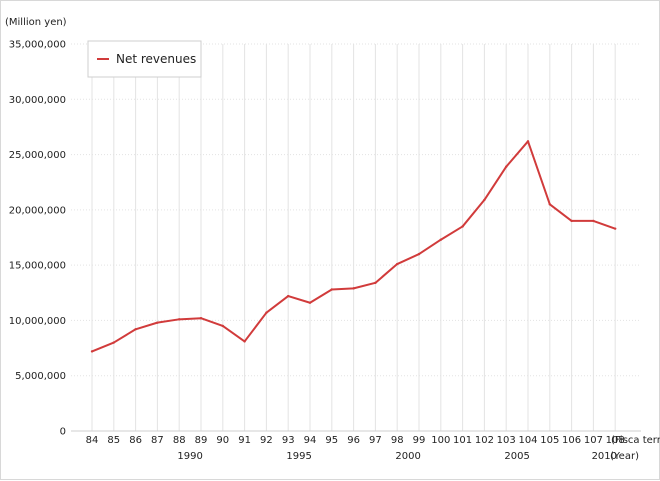 The height and width of the screenshot is (481, 660). Describe the element at coordinates (156, 59) in the screenshot. I see `legend-label-net-revenues: Net revenues` at that location.